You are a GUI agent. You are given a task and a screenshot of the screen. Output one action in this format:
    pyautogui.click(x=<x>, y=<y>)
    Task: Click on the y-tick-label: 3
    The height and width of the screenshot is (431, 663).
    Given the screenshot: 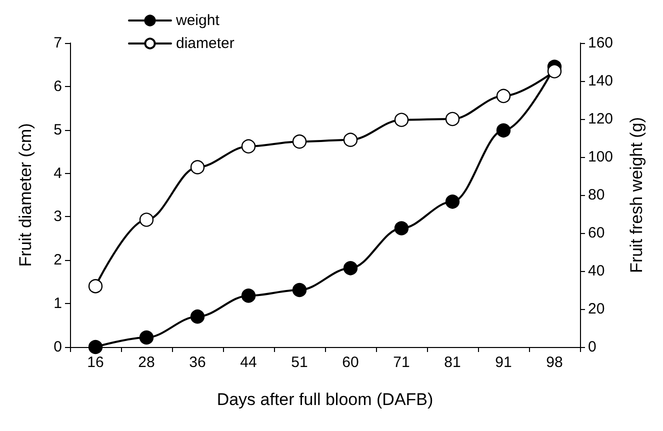 What is the action you would take?
    pyautogui.click(x=58, y=217)
    